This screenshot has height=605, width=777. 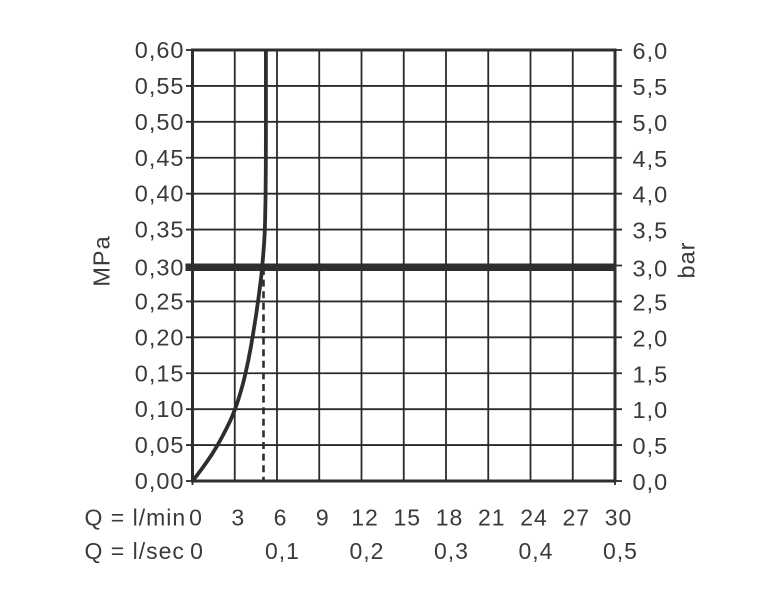 I want to click on svg-text: 6, so click(x=281, y=517).